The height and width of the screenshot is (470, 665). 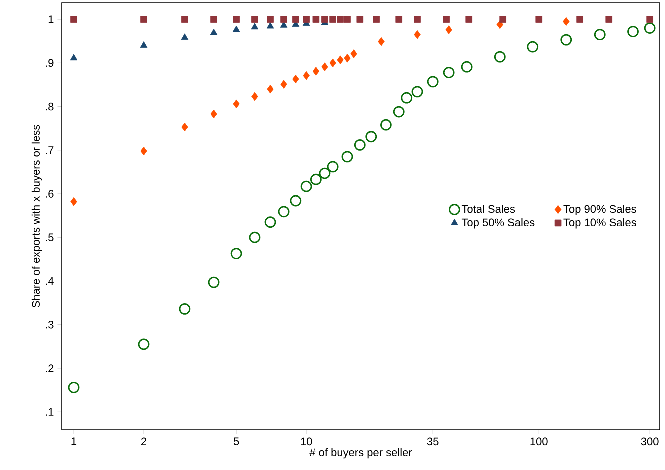 I want to click on y-tick-label: .9, so click(x=50, y=63).